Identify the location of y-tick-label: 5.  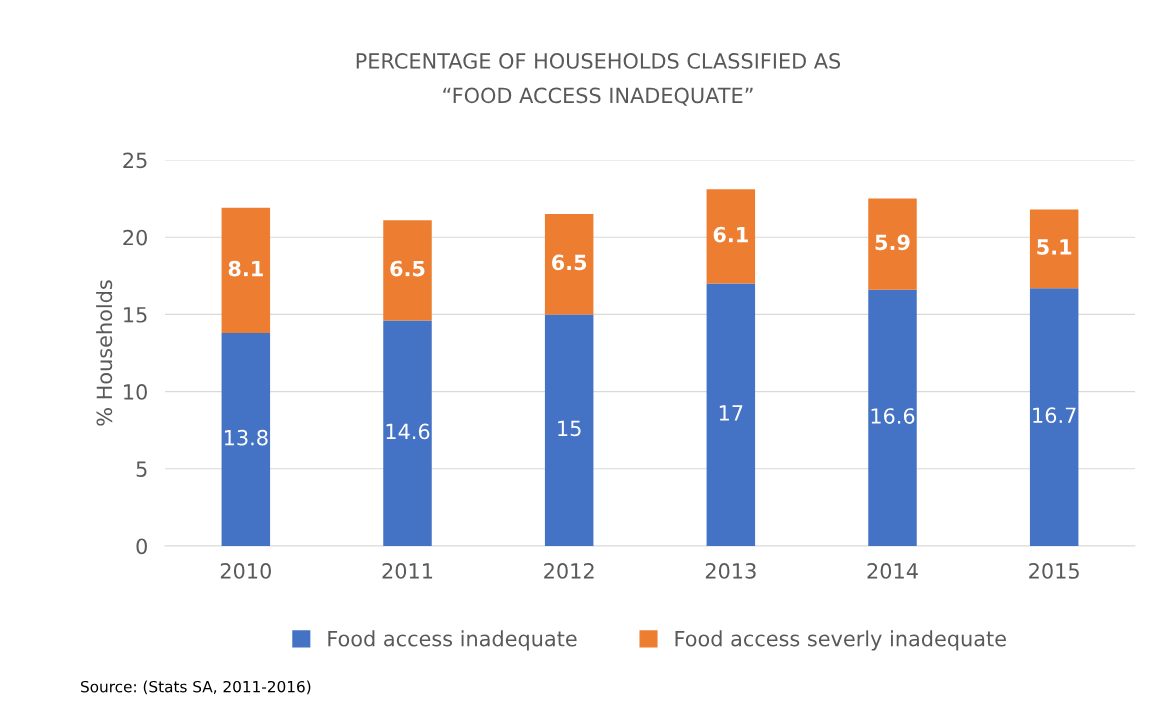
(141, 469).